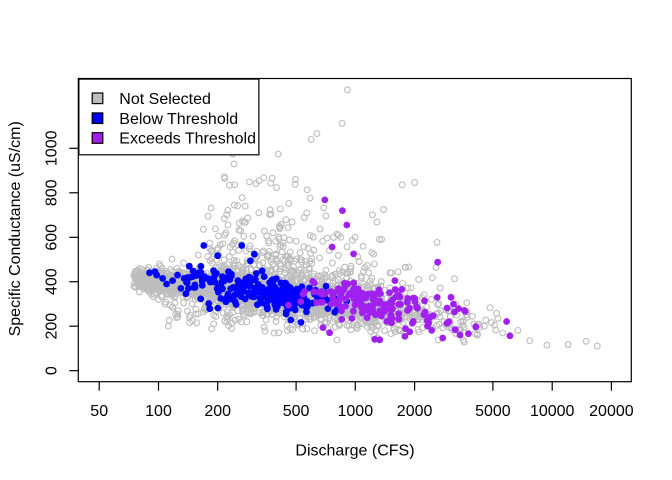 Image resolution: width=672 pixels, height=480 pixels. I want to click on svg-text: 5000, so click(493, 411).